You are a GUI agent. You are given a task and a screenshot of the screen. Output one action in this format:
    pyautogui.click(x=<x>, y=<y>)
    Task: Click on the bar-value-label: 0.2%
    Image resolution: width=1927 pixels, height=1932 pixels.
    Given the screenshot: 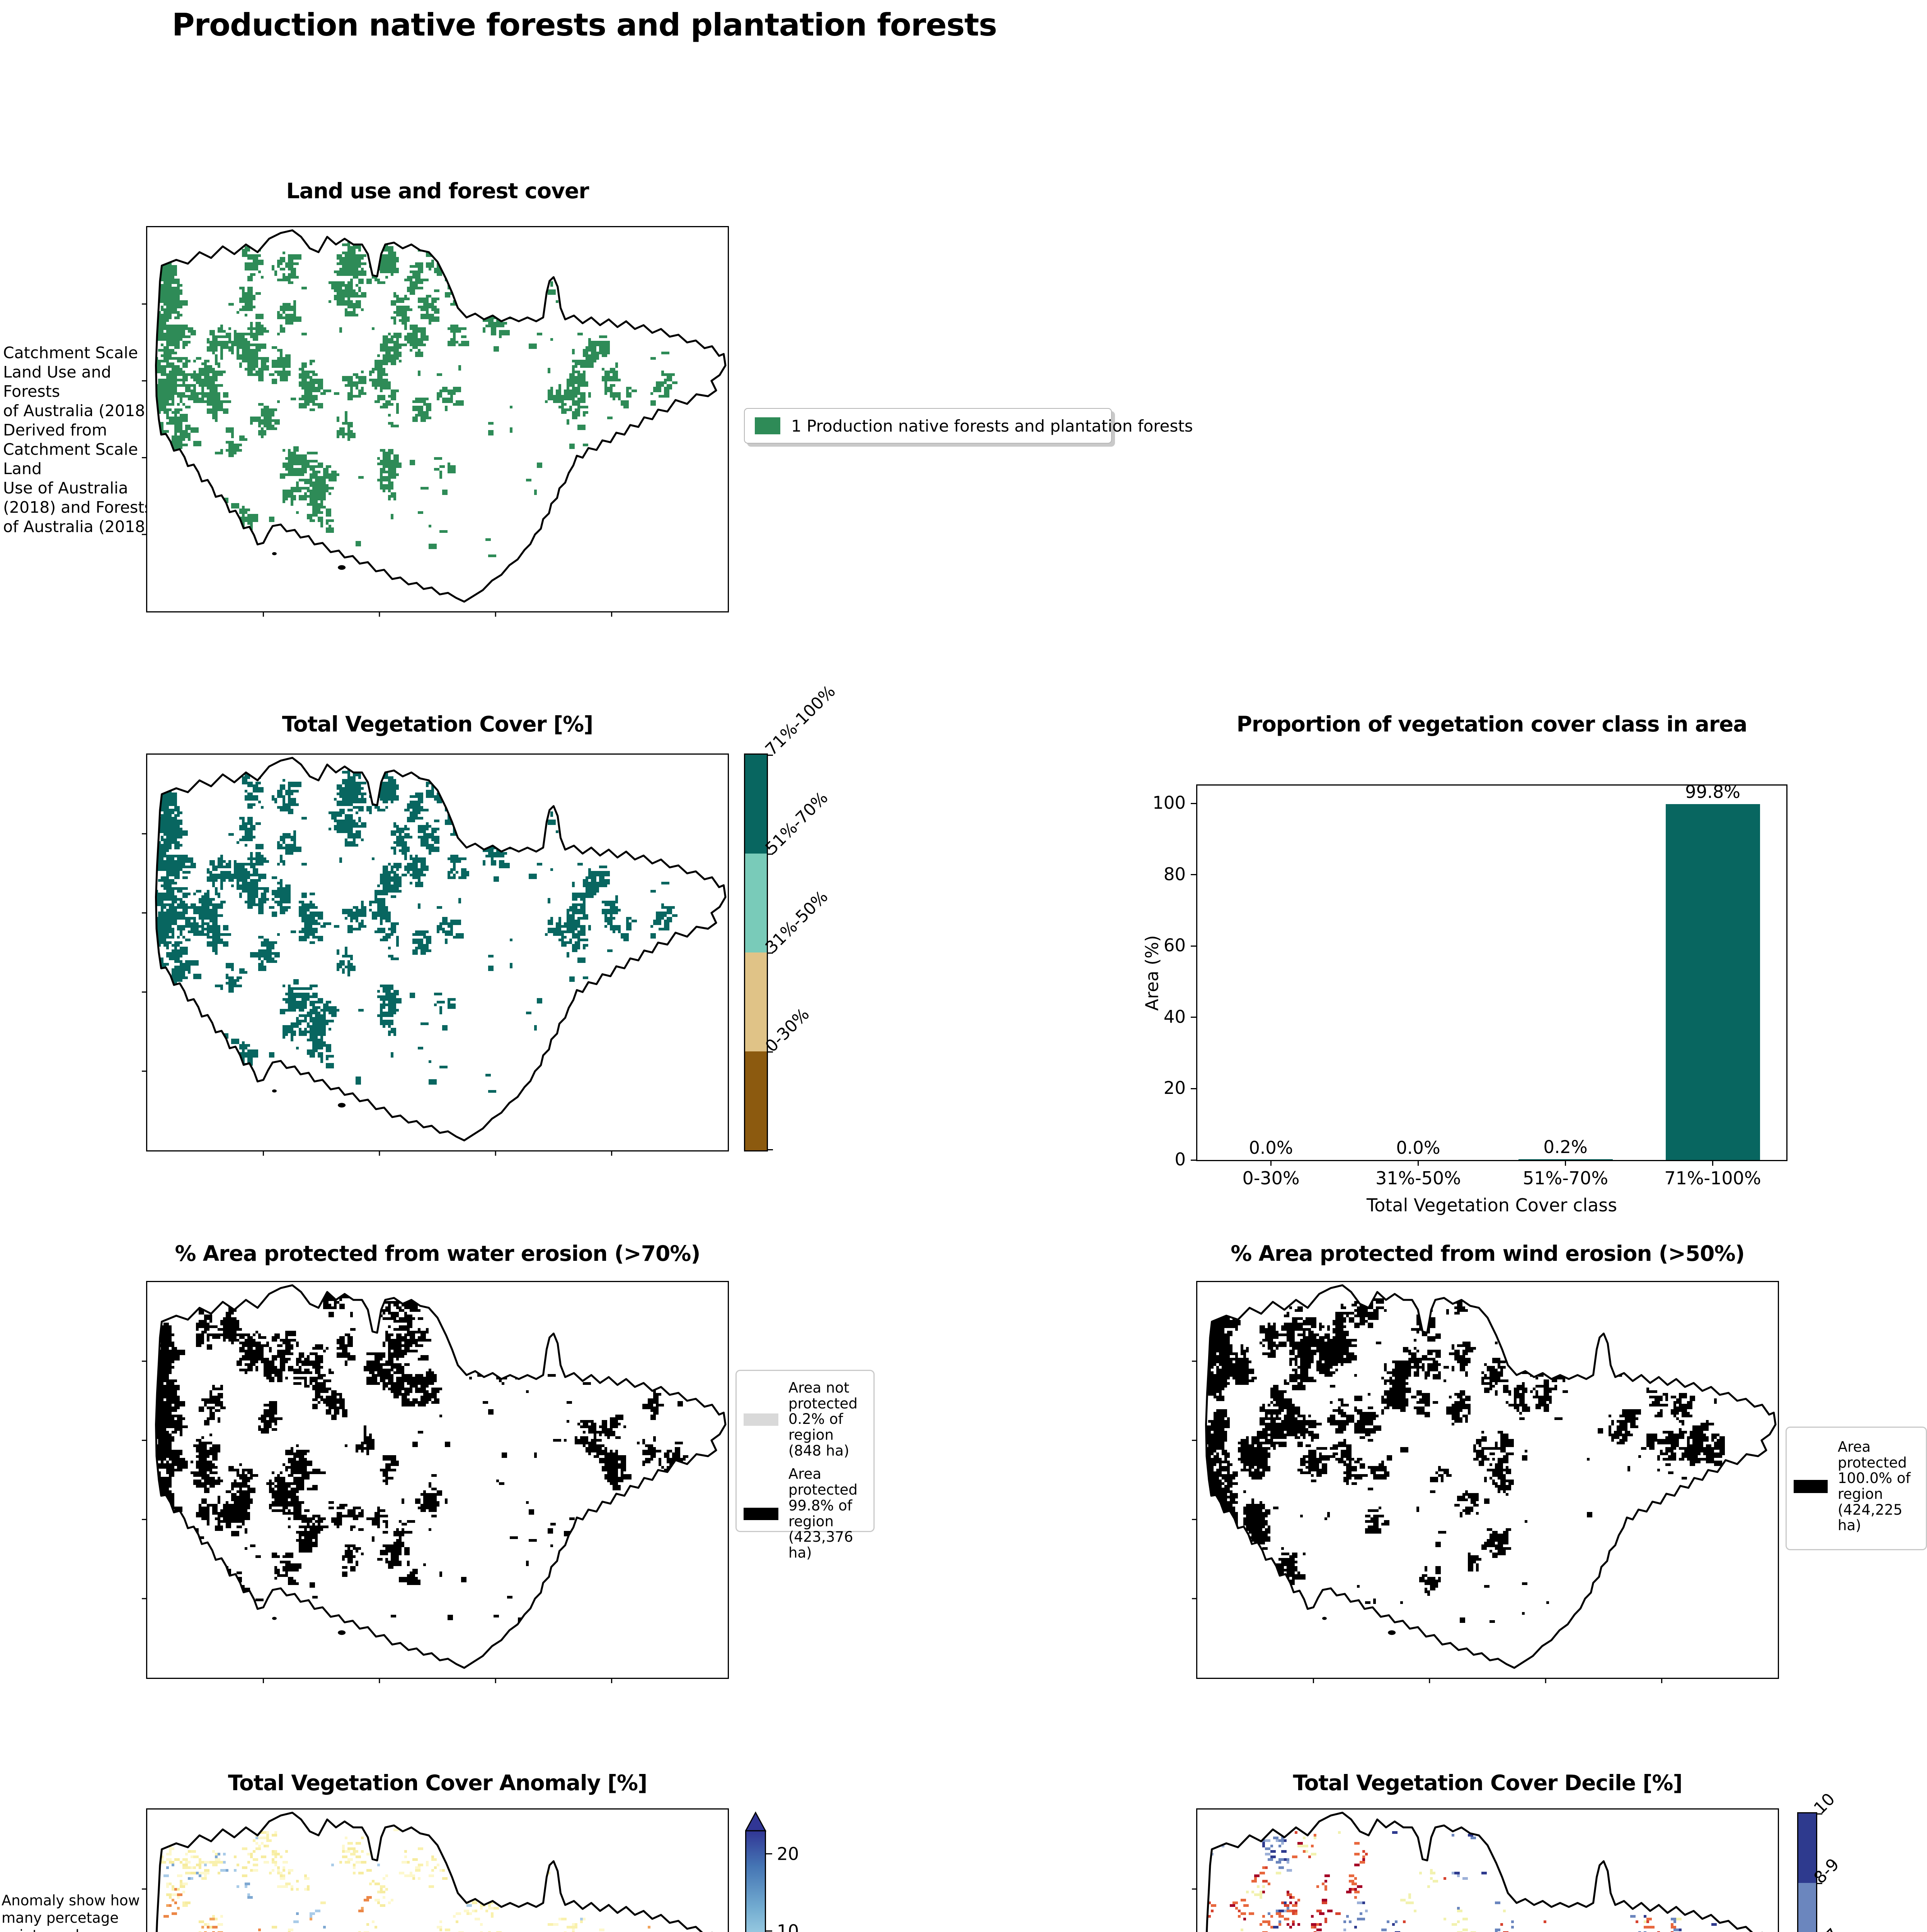 What is the action you would take?
    pyautogui.click(x=1565, y=1148)
    